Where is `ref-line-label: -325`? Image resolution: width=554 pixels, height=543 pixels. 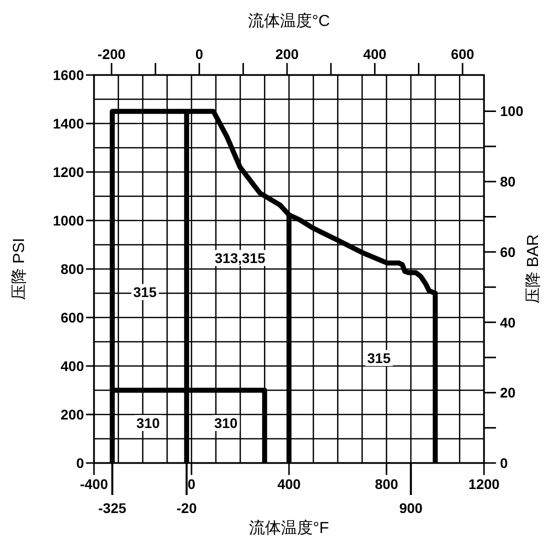
ref-line-label: -325 is located at coordinates (112, 508).